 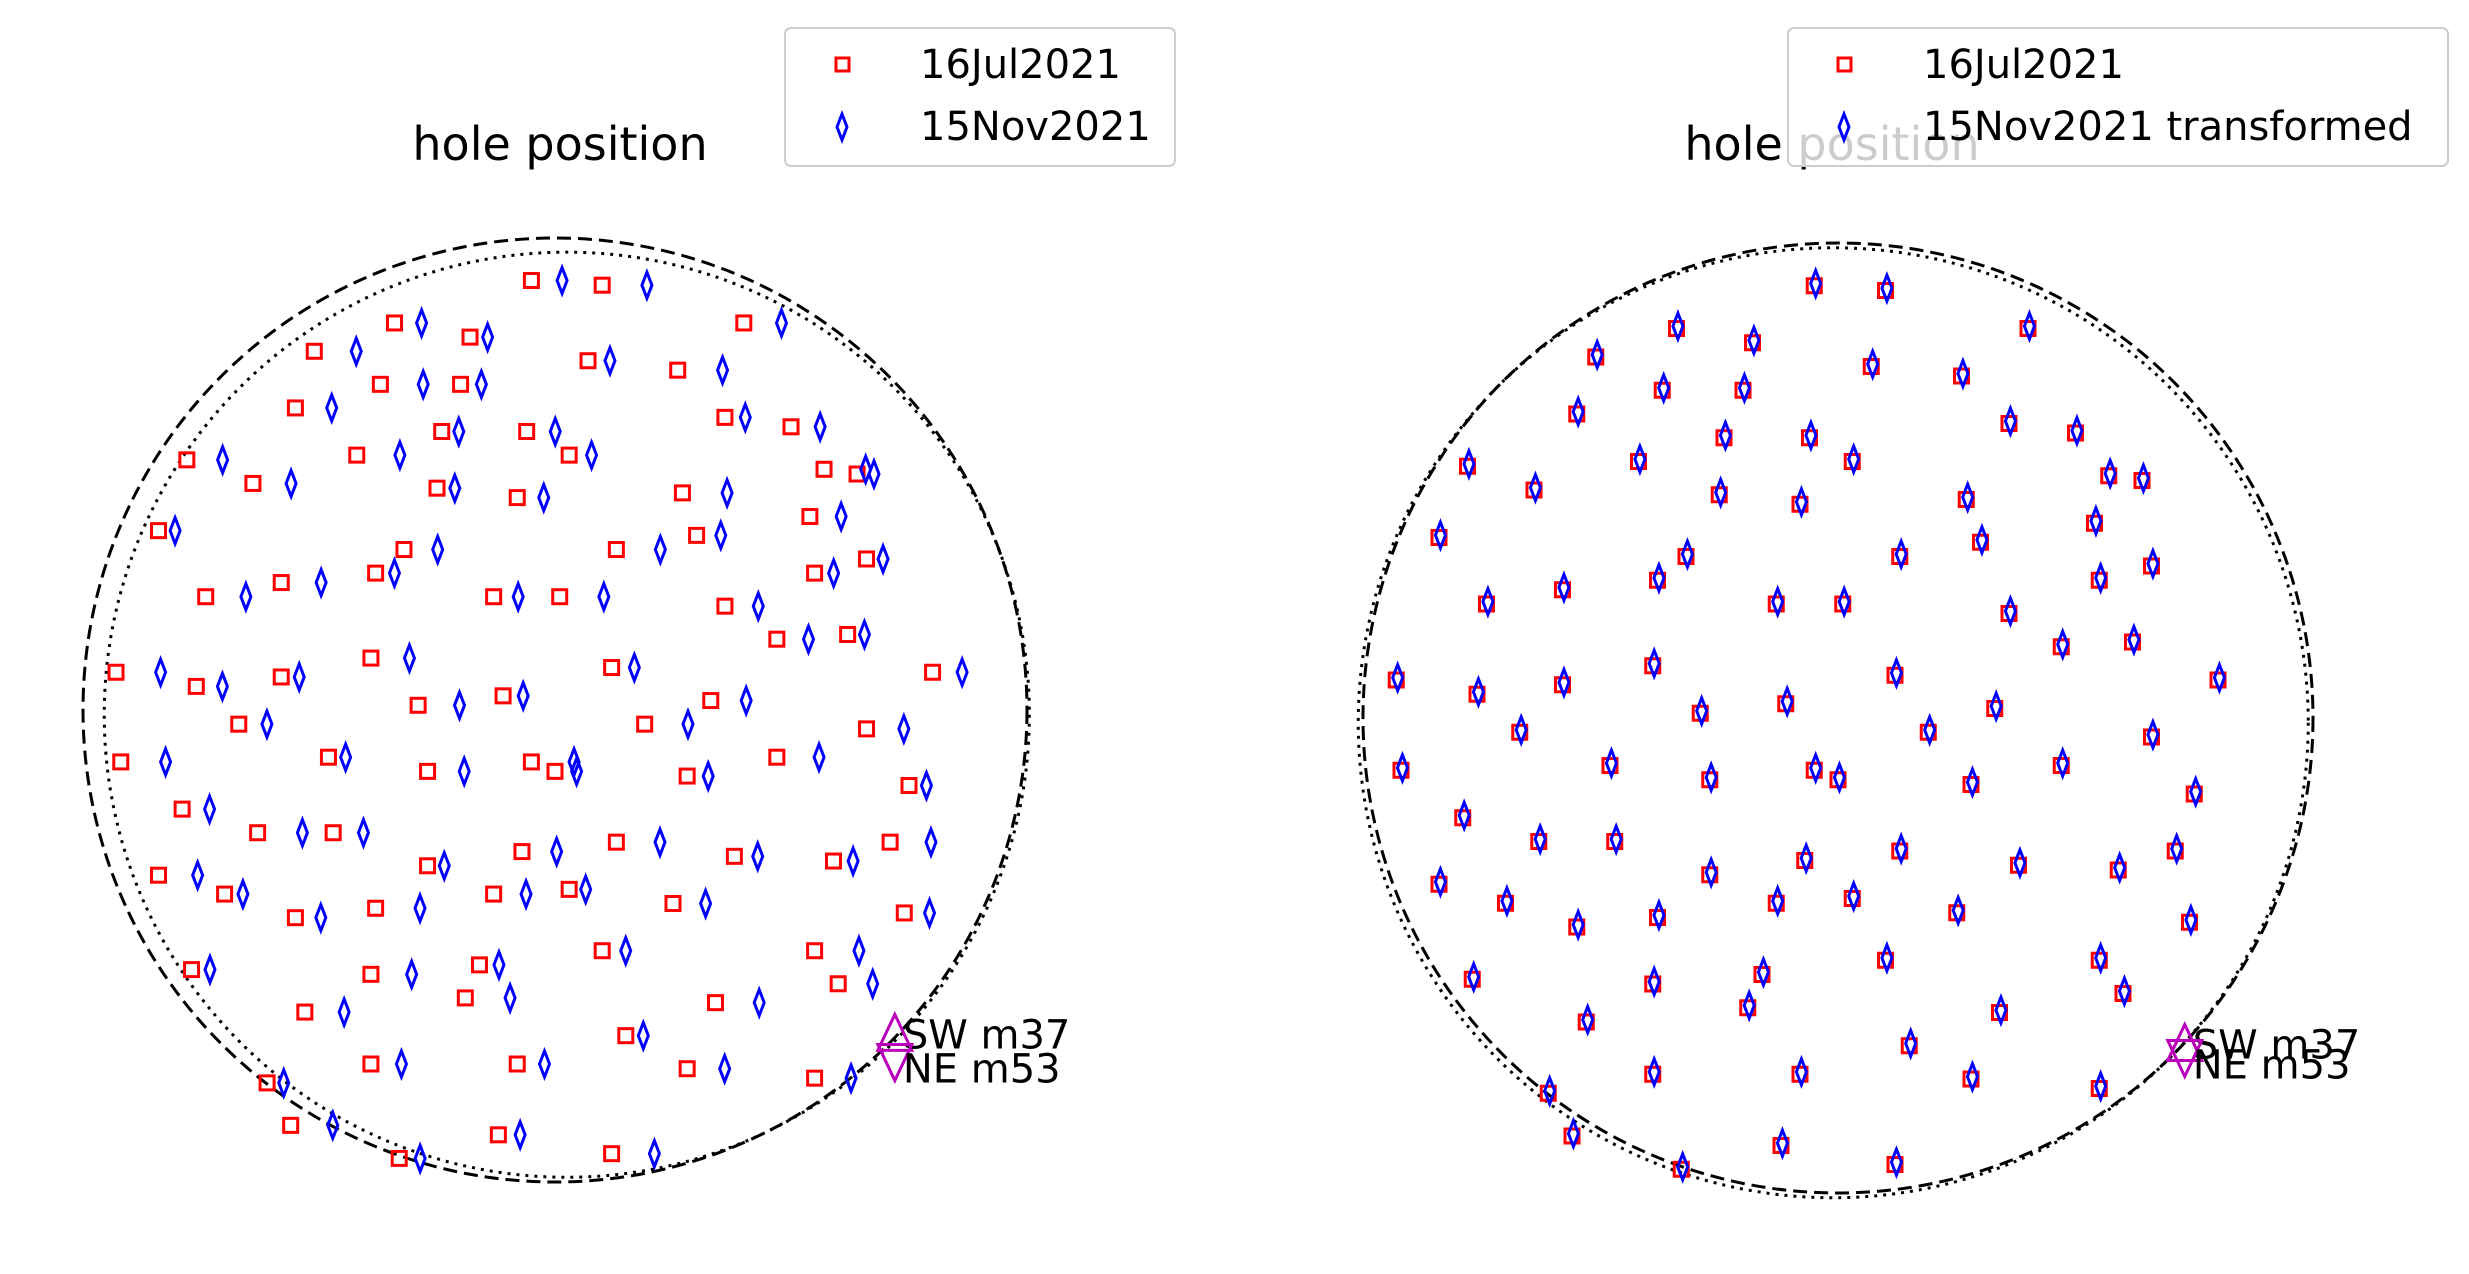 I want to click on annotation-label: SW m37, so click(x=2277, y=1046).